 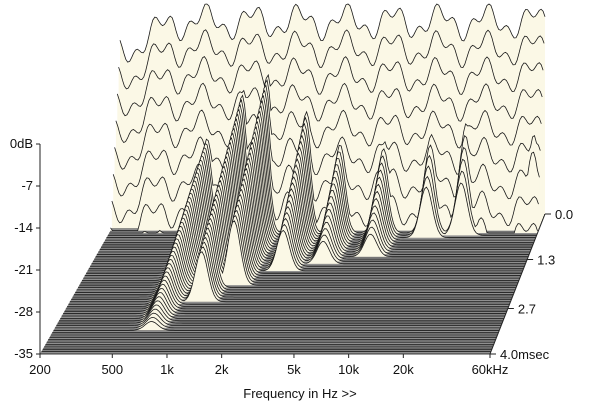 What do you see at coordinates (27, 185) in the screenshot?
I see `y-tick-label: -7` at bounding box center [27, 185].